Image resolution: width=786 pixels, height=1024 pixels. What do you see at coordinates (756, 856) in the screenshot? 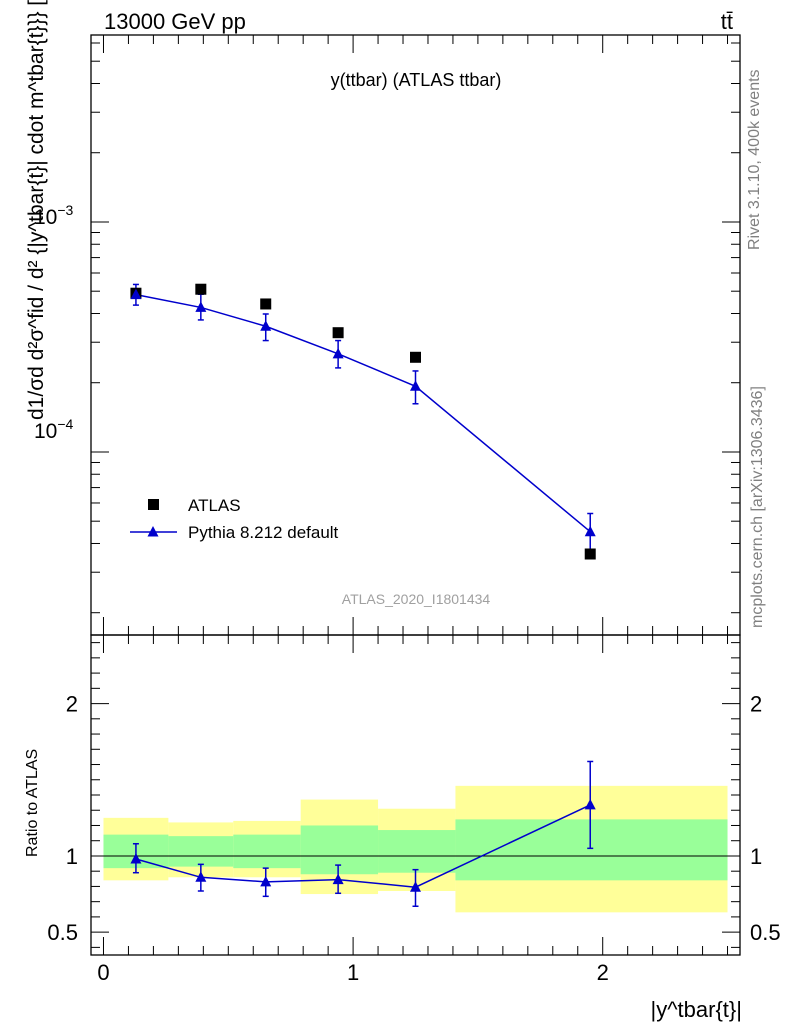
I see `ratio-y-tick-label-right: 1` at bounding box center [756, 856].